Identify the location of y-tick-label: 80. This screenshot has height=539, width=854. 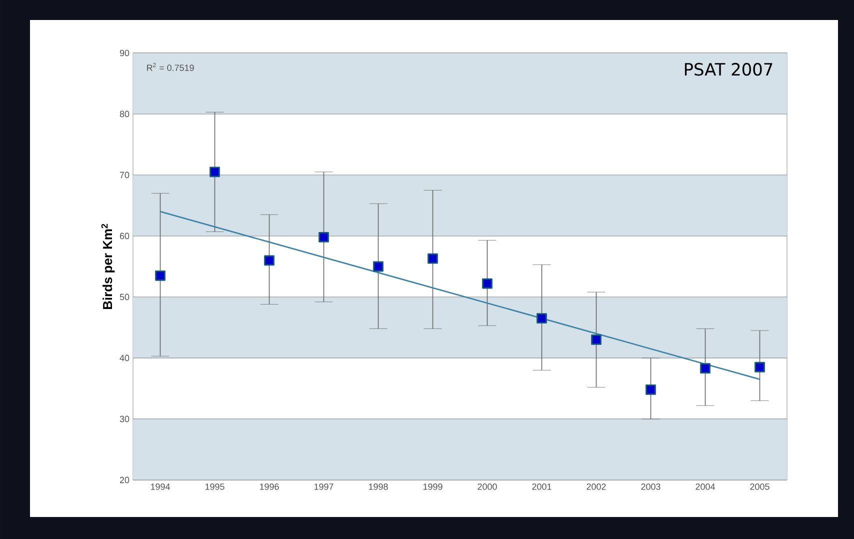
(125, 114).